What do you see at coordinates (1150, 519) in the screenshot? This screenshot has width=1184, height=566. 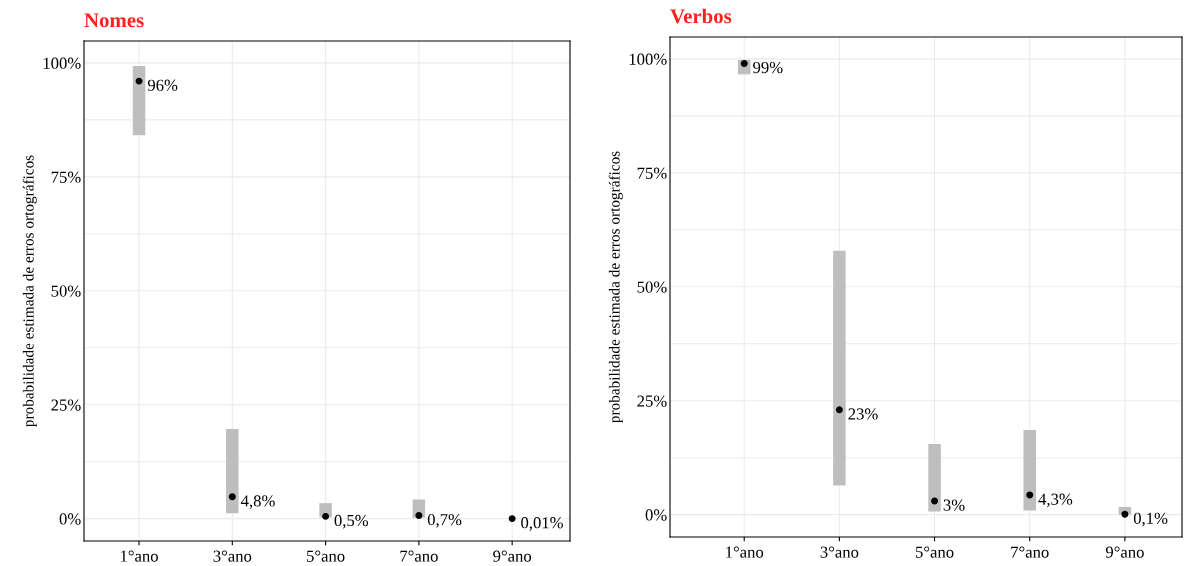 I see `data-label: 0,1%` at bounding box center [1150, 519].